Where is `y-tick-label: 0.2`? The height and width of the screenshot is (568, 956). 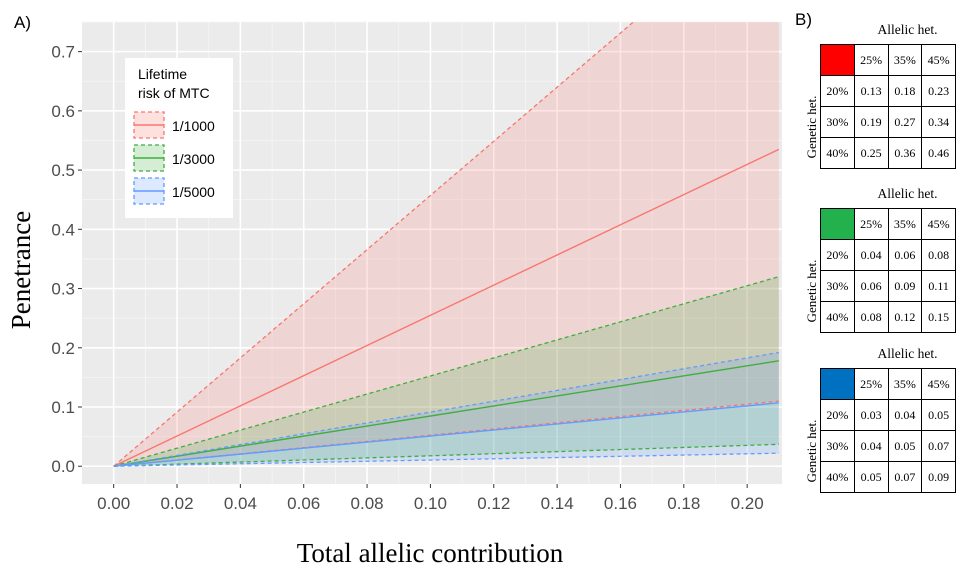 y-tick-label: 0.2 is located at coordinates (63, 348).